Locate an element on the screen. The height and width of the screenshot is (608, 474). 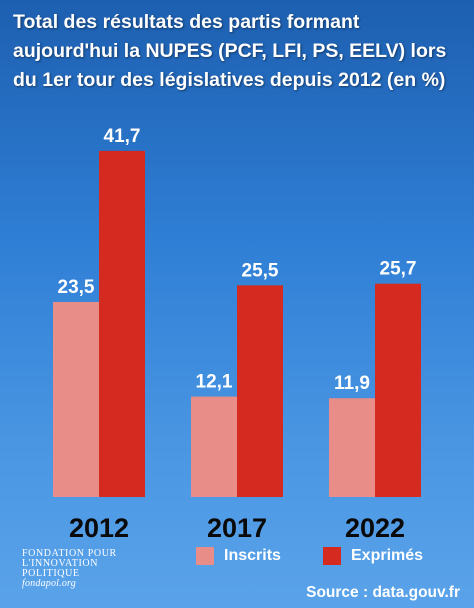
legend-item-exprimes: Exprimés is located at coordinates (373, 556).